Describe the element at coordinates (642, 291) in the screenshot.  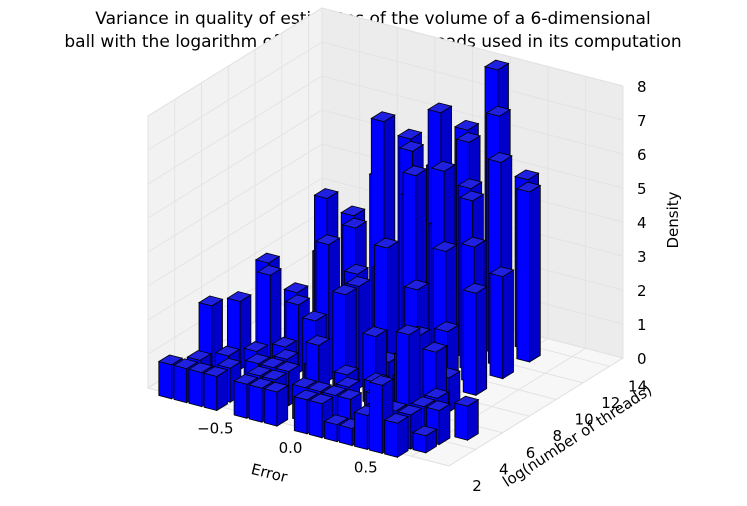
I see `z-tick-label: 2` at that location.